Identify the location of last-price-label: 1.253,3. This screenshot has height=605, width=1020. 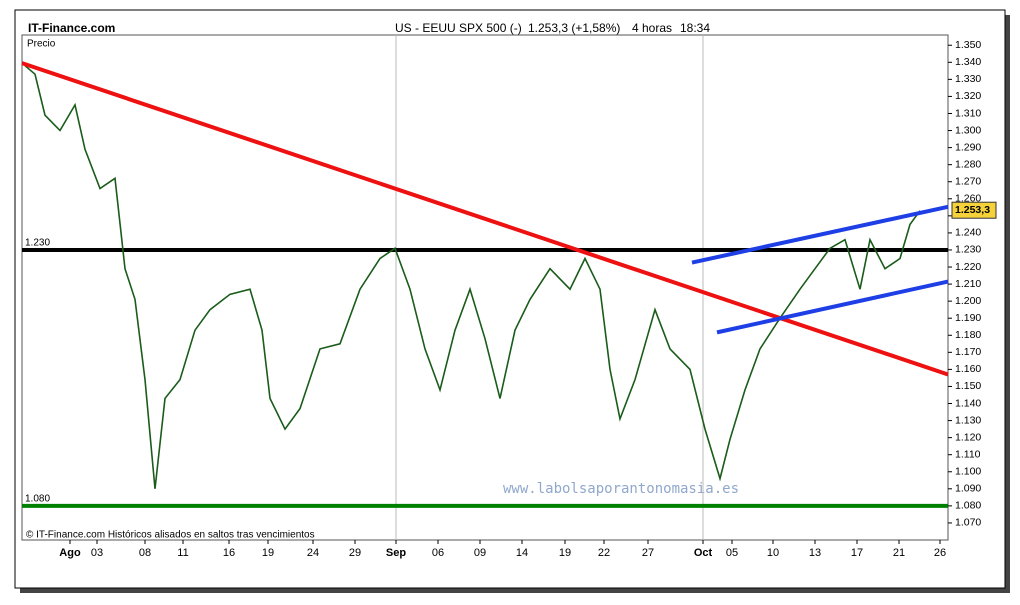
(972, 210).